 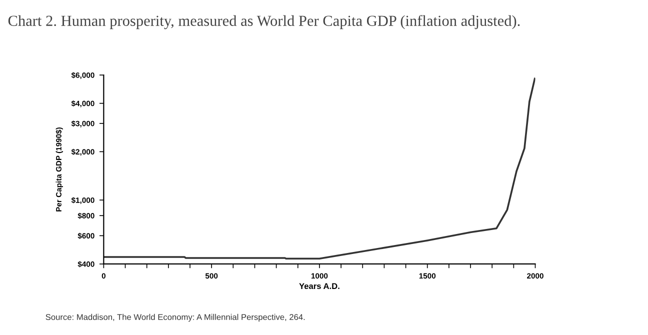 What do you see at coordinates (264, 22) in the screenshot?
I see `chart-title: Chart 2. Human prosperity, measured as World Per Capita GDP (inflation adjusted).` at bounding box center [264, 22].